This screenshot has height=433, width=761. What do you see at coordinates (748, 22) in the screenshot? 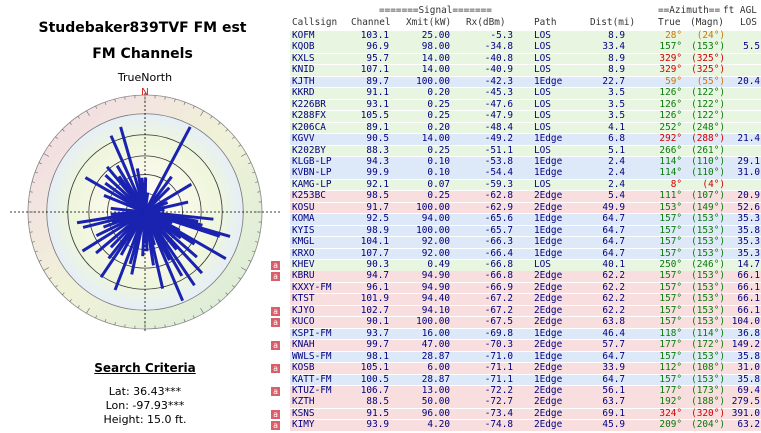
I see `col-los: LOS` at bounding box center [748, 22].